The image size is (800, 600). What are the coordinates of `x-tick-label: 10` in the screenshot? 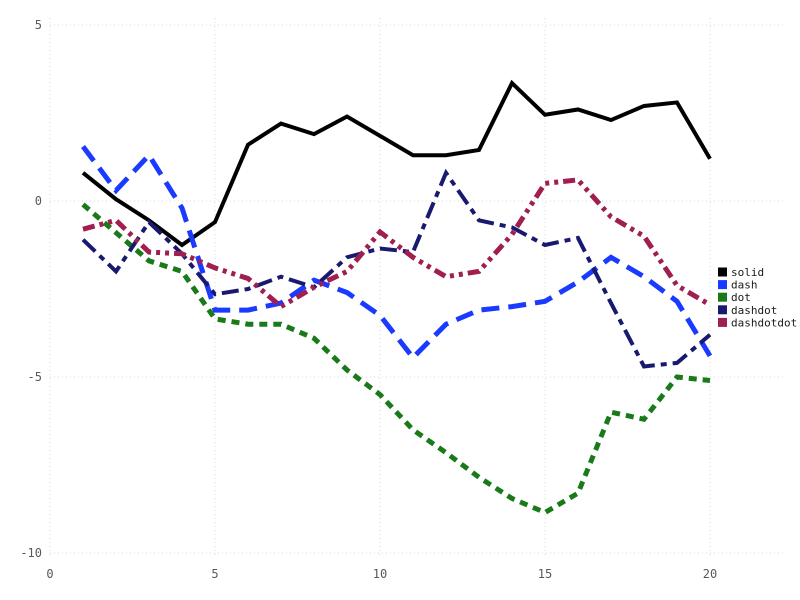 It's located at (380, 574).